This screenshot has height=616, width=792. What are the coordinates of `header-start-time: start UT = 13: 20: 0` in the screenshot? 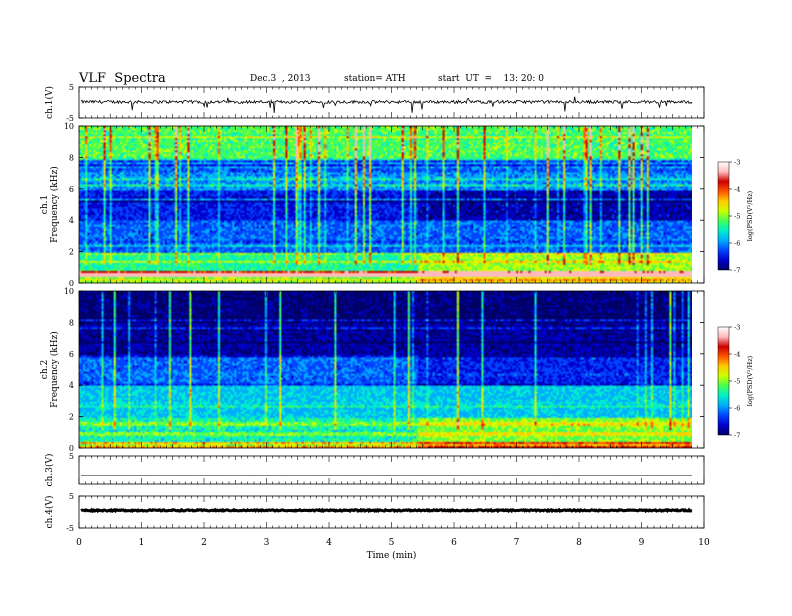 It's located at (491, 79).